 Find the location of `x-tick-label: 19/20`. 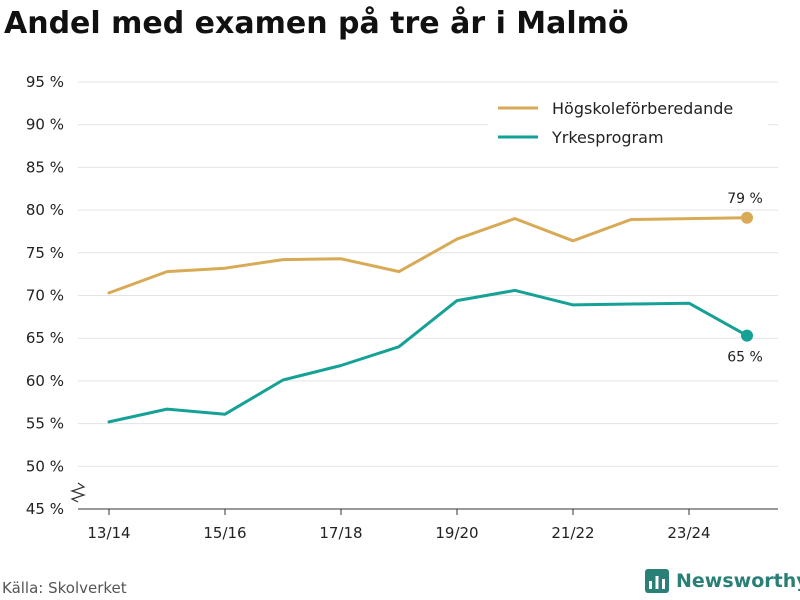

x-tick-label: 19/20 is located at coordinates (456, 533).